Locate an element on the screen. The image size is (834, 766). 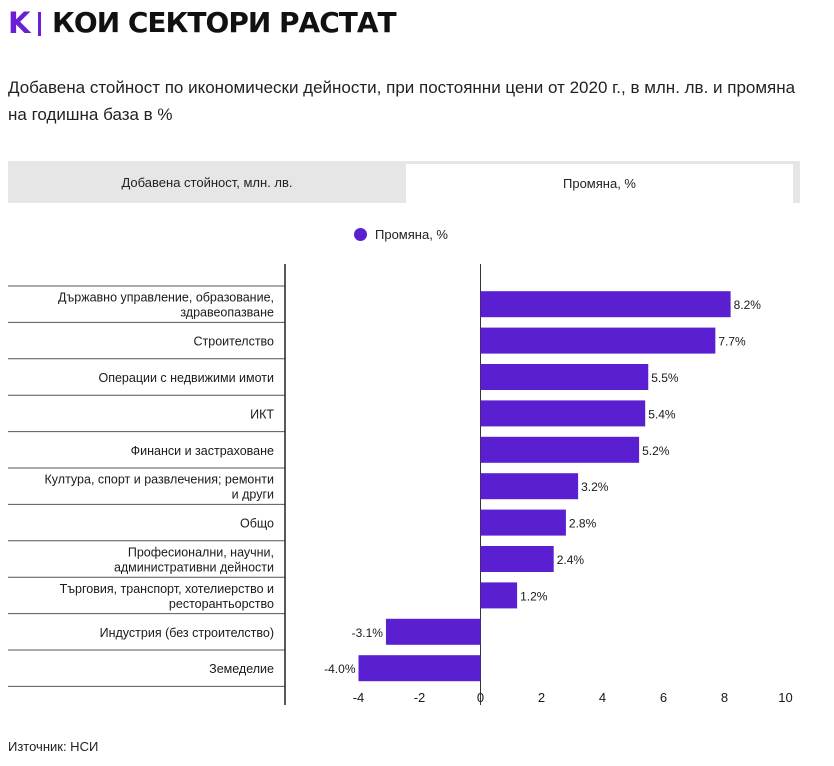
category-label: Индустрия (без строителство) is located at coordinates (187, 633).